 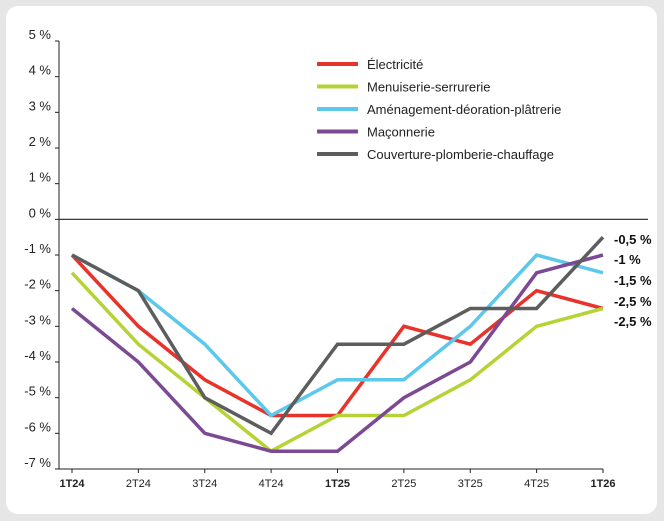 What do you see at coordinates (40, 177) in the screenshot?
I see `y-tick-label: 1 %` at bounding box center [40, 177].